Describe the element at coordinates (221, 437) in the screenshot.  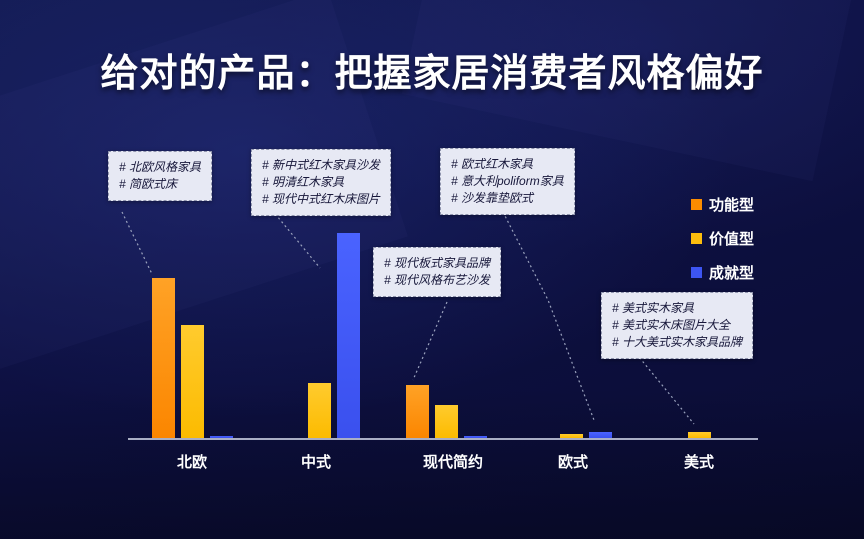
I see `bar-成就型-北欧` at that location.